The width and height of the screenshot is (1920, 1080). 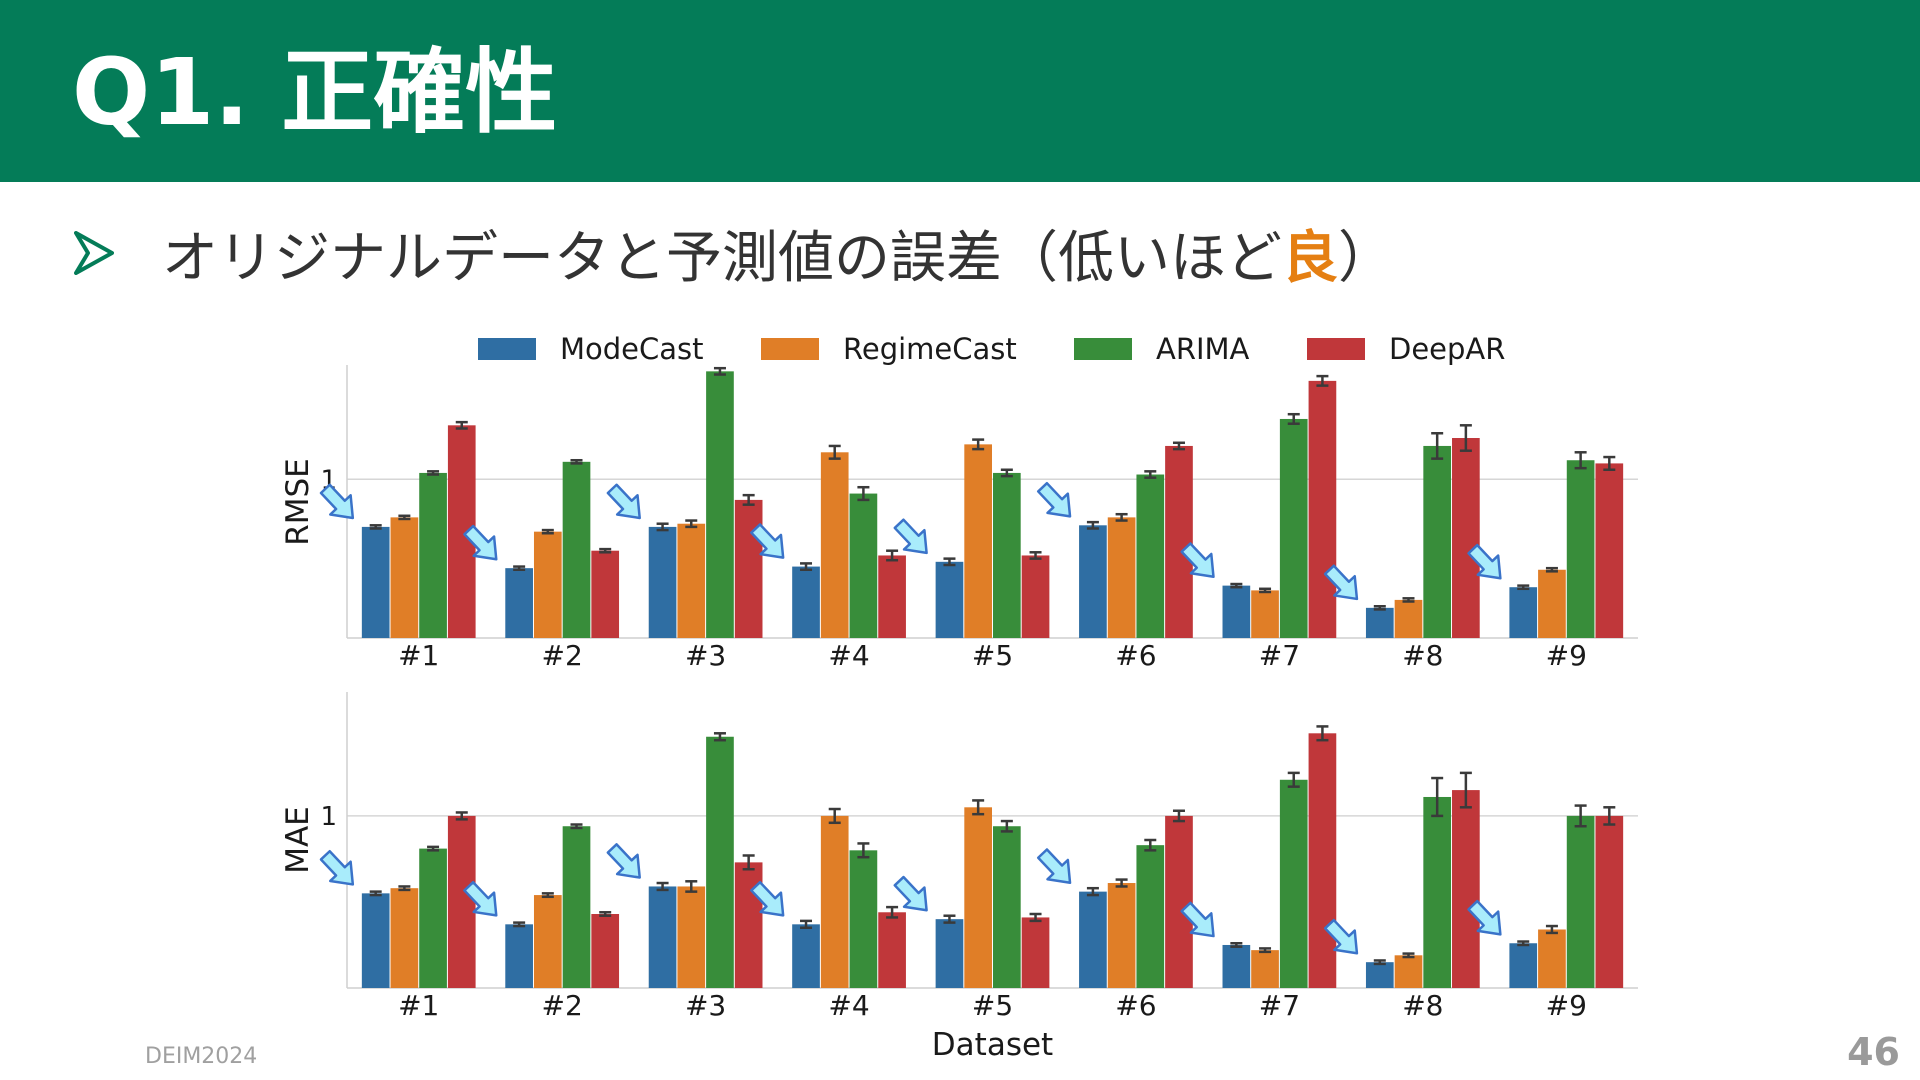 I want to click on rmse-xtick-label: #9, so click(x=1566, y=655).